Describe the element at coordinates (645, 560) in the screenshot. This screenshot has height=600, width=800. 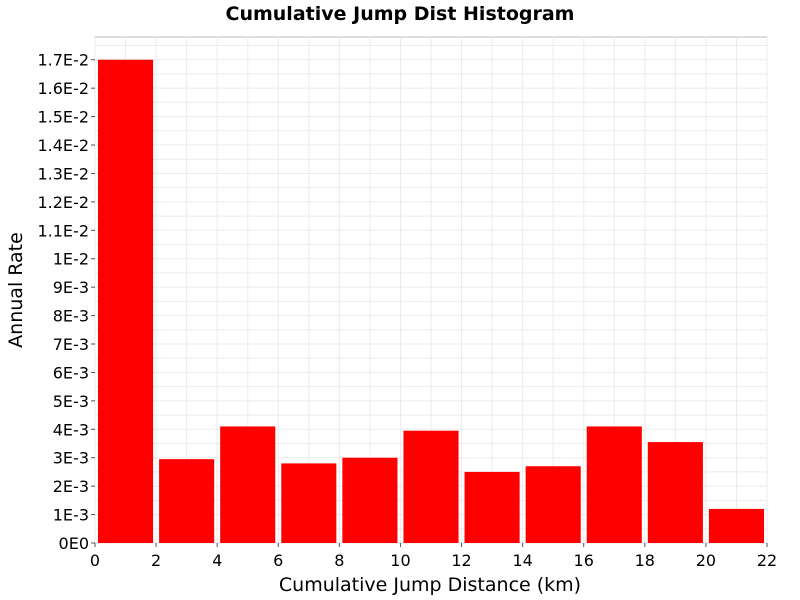
I see `x-tick-label: 18` at that location.